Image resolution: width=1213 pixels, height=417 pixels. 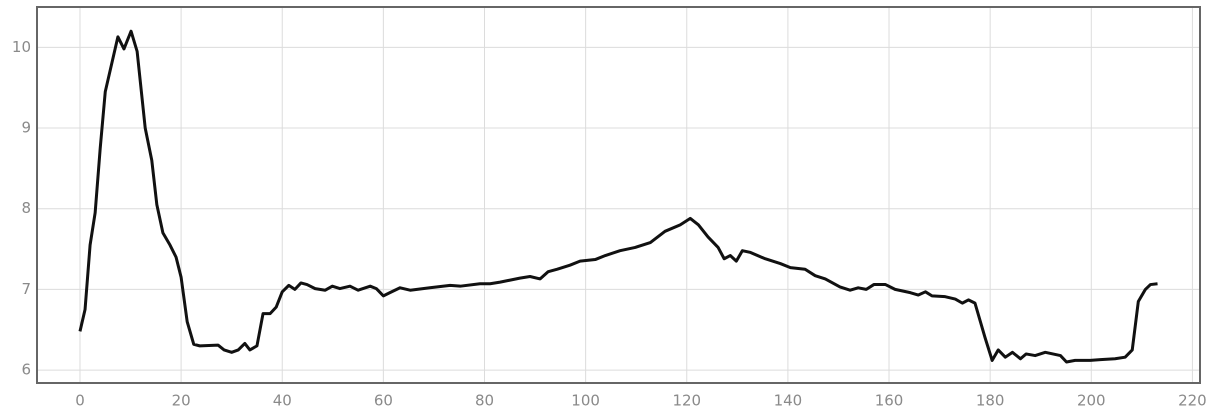 I want to click on x-tick-label: 140, so click(x=788, y=401).